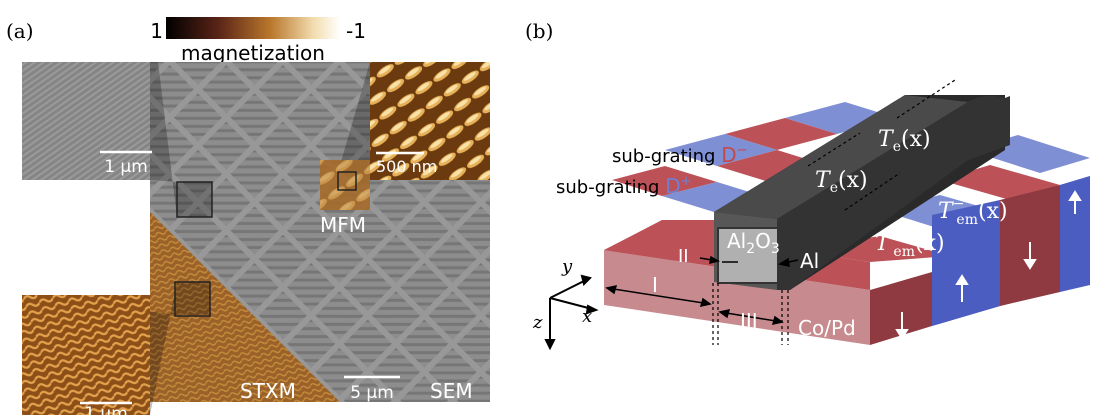 The height and width of the screenshot is (420, 1104). I want to click on sub-grating-plus-label: sub-grating D+, so click(624, 186).